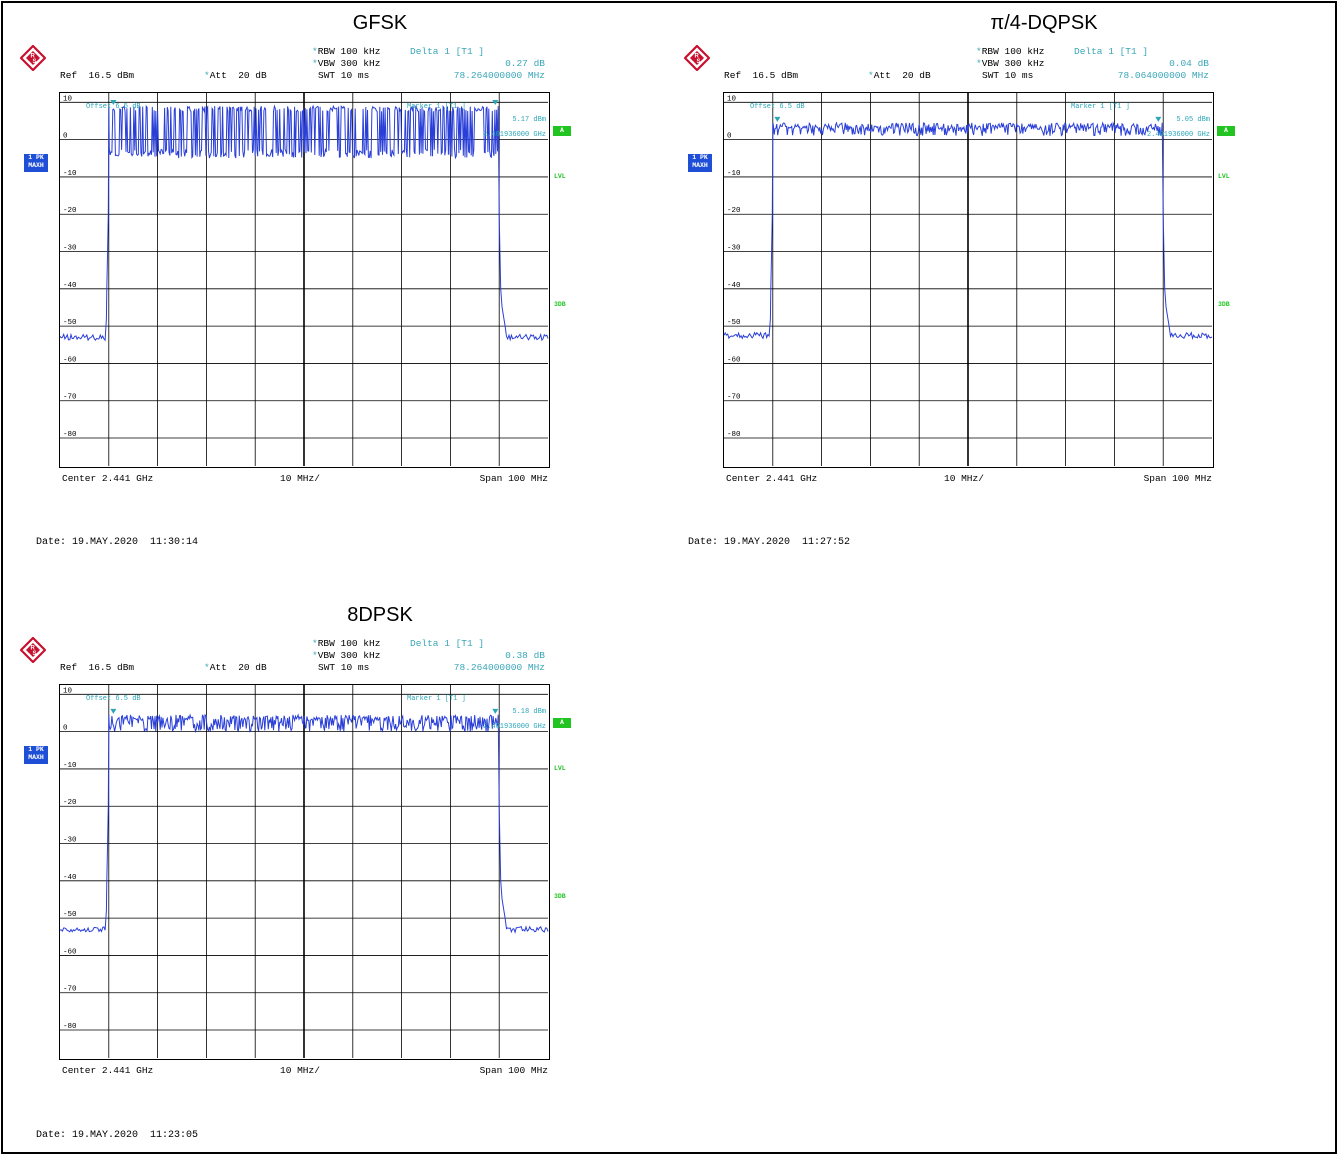 Image resolution: width=1341 pixels, height=1164 pixels. Describe the element at coordinates (529, 120) in the screenshot. I see `marker-value: 5.17 dBm` at that location.